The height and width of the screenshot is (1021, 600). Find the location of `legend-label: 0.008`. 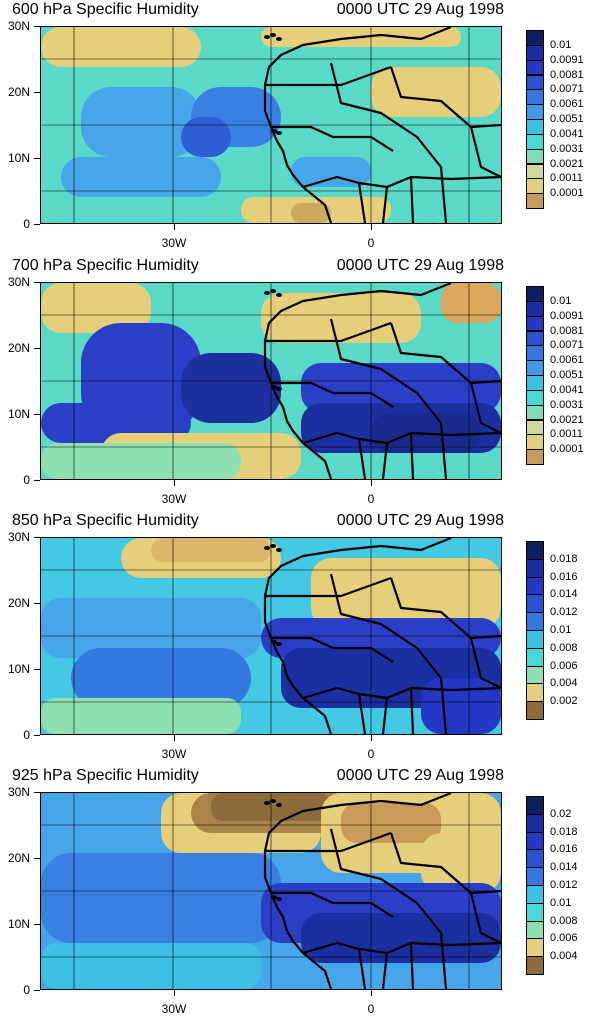

legend-label: 0.008 is located at coordinates (564, 920).